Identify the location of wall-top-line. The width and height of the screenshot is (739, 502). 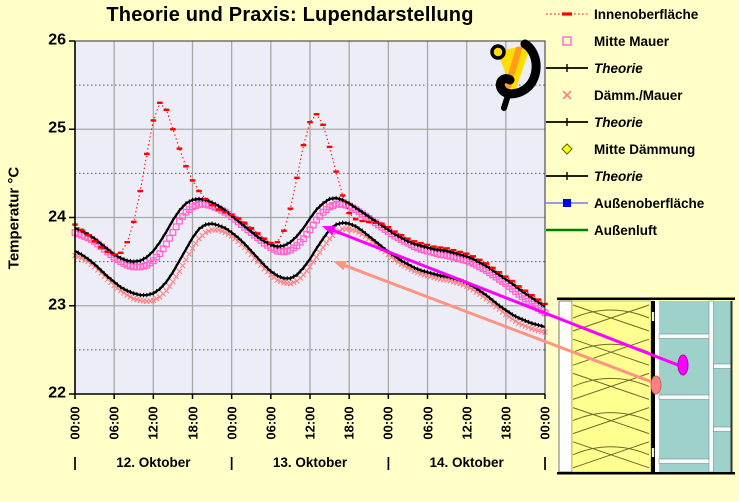
(646, 298).